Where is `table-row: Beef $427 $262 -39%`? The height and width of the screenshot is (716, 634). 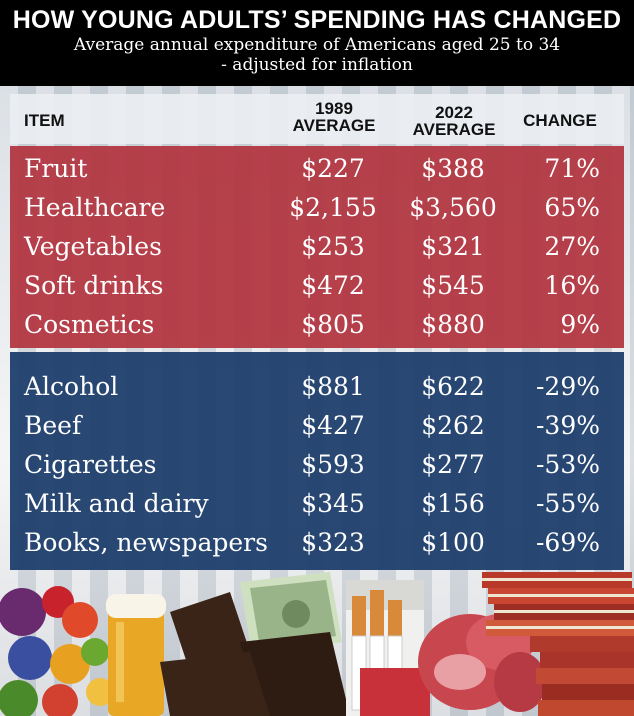 table-row: Beef $427 $262 -39% is located at coordinates (317, 426).